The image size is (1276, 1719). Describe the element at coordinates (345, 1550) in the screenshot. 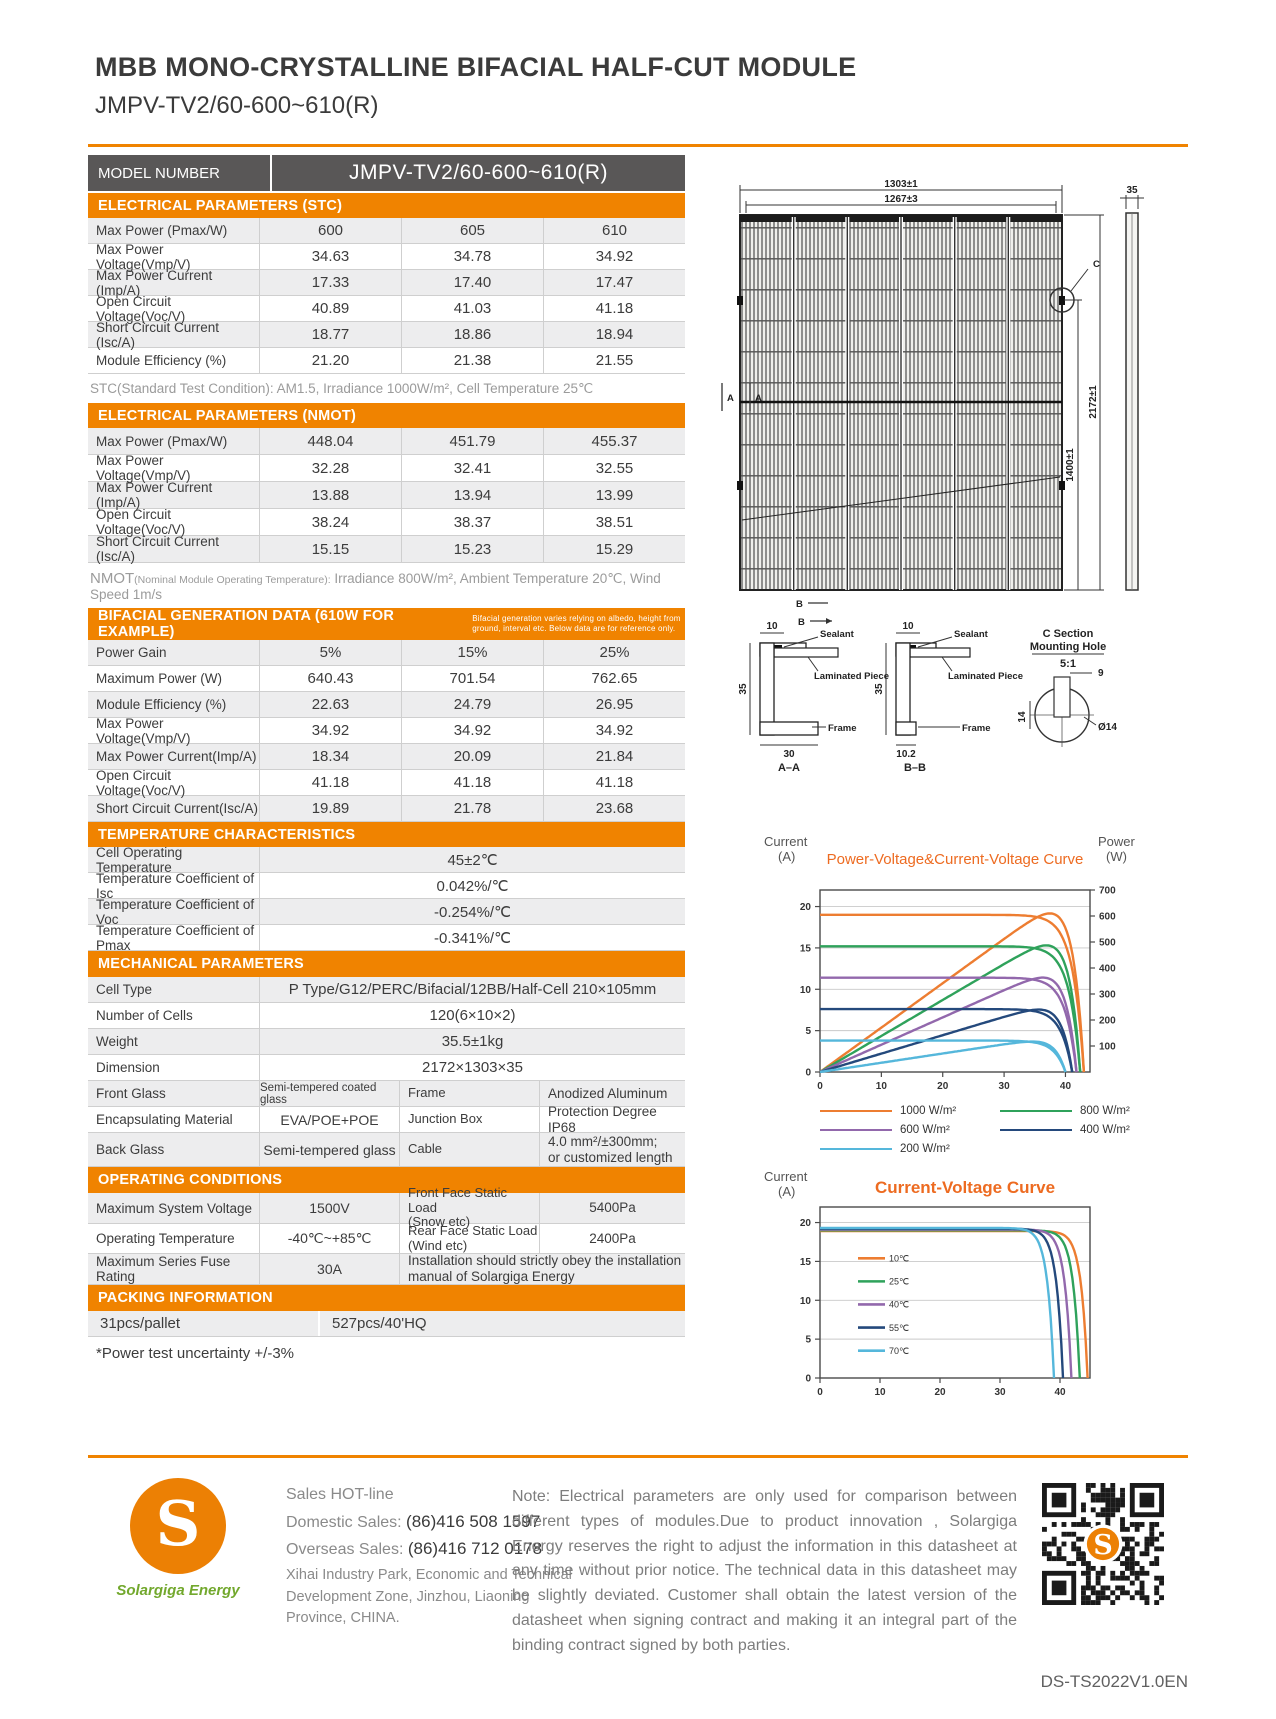

I see `overseas-sales-label: Overseas Sales:` at that location.